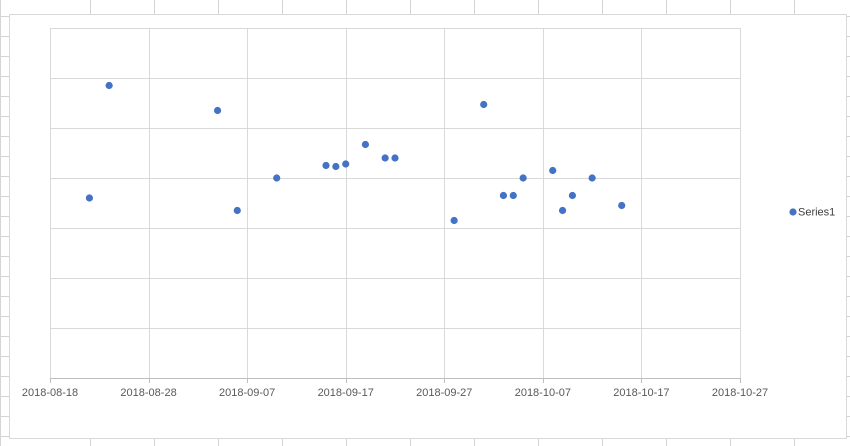 This screenshot has width=850, height=446. What do you see at coordinates (641, 393) in the screenshot?
I see `x-tick-label: 2018-10-17` at bounding box center [641, 393].